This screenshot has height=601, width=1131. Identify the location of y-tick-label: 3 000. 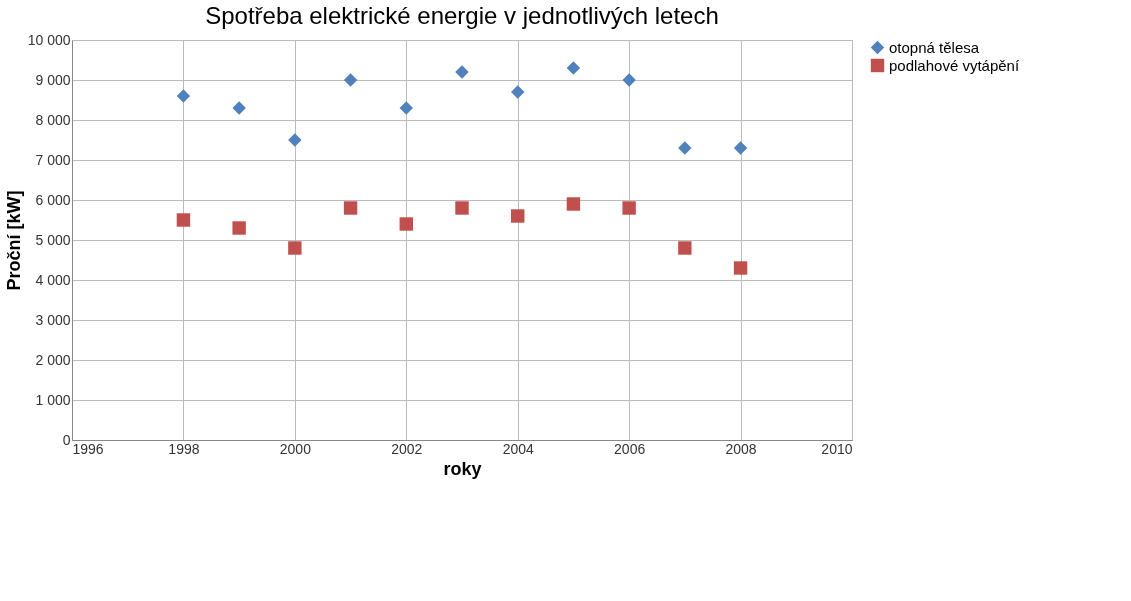
(53, 319).